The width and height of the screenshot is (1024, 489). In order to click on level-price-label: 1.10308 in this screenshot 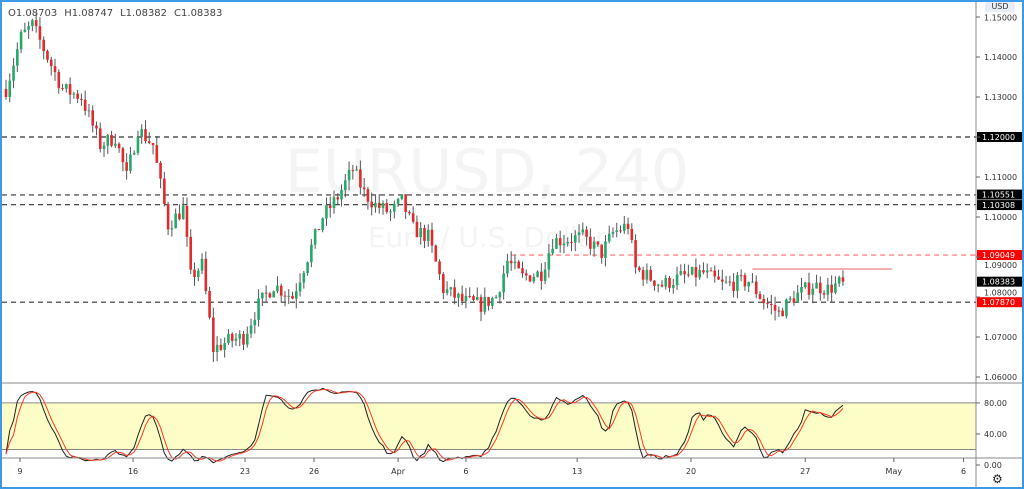, I will do `click(998, 205)`.